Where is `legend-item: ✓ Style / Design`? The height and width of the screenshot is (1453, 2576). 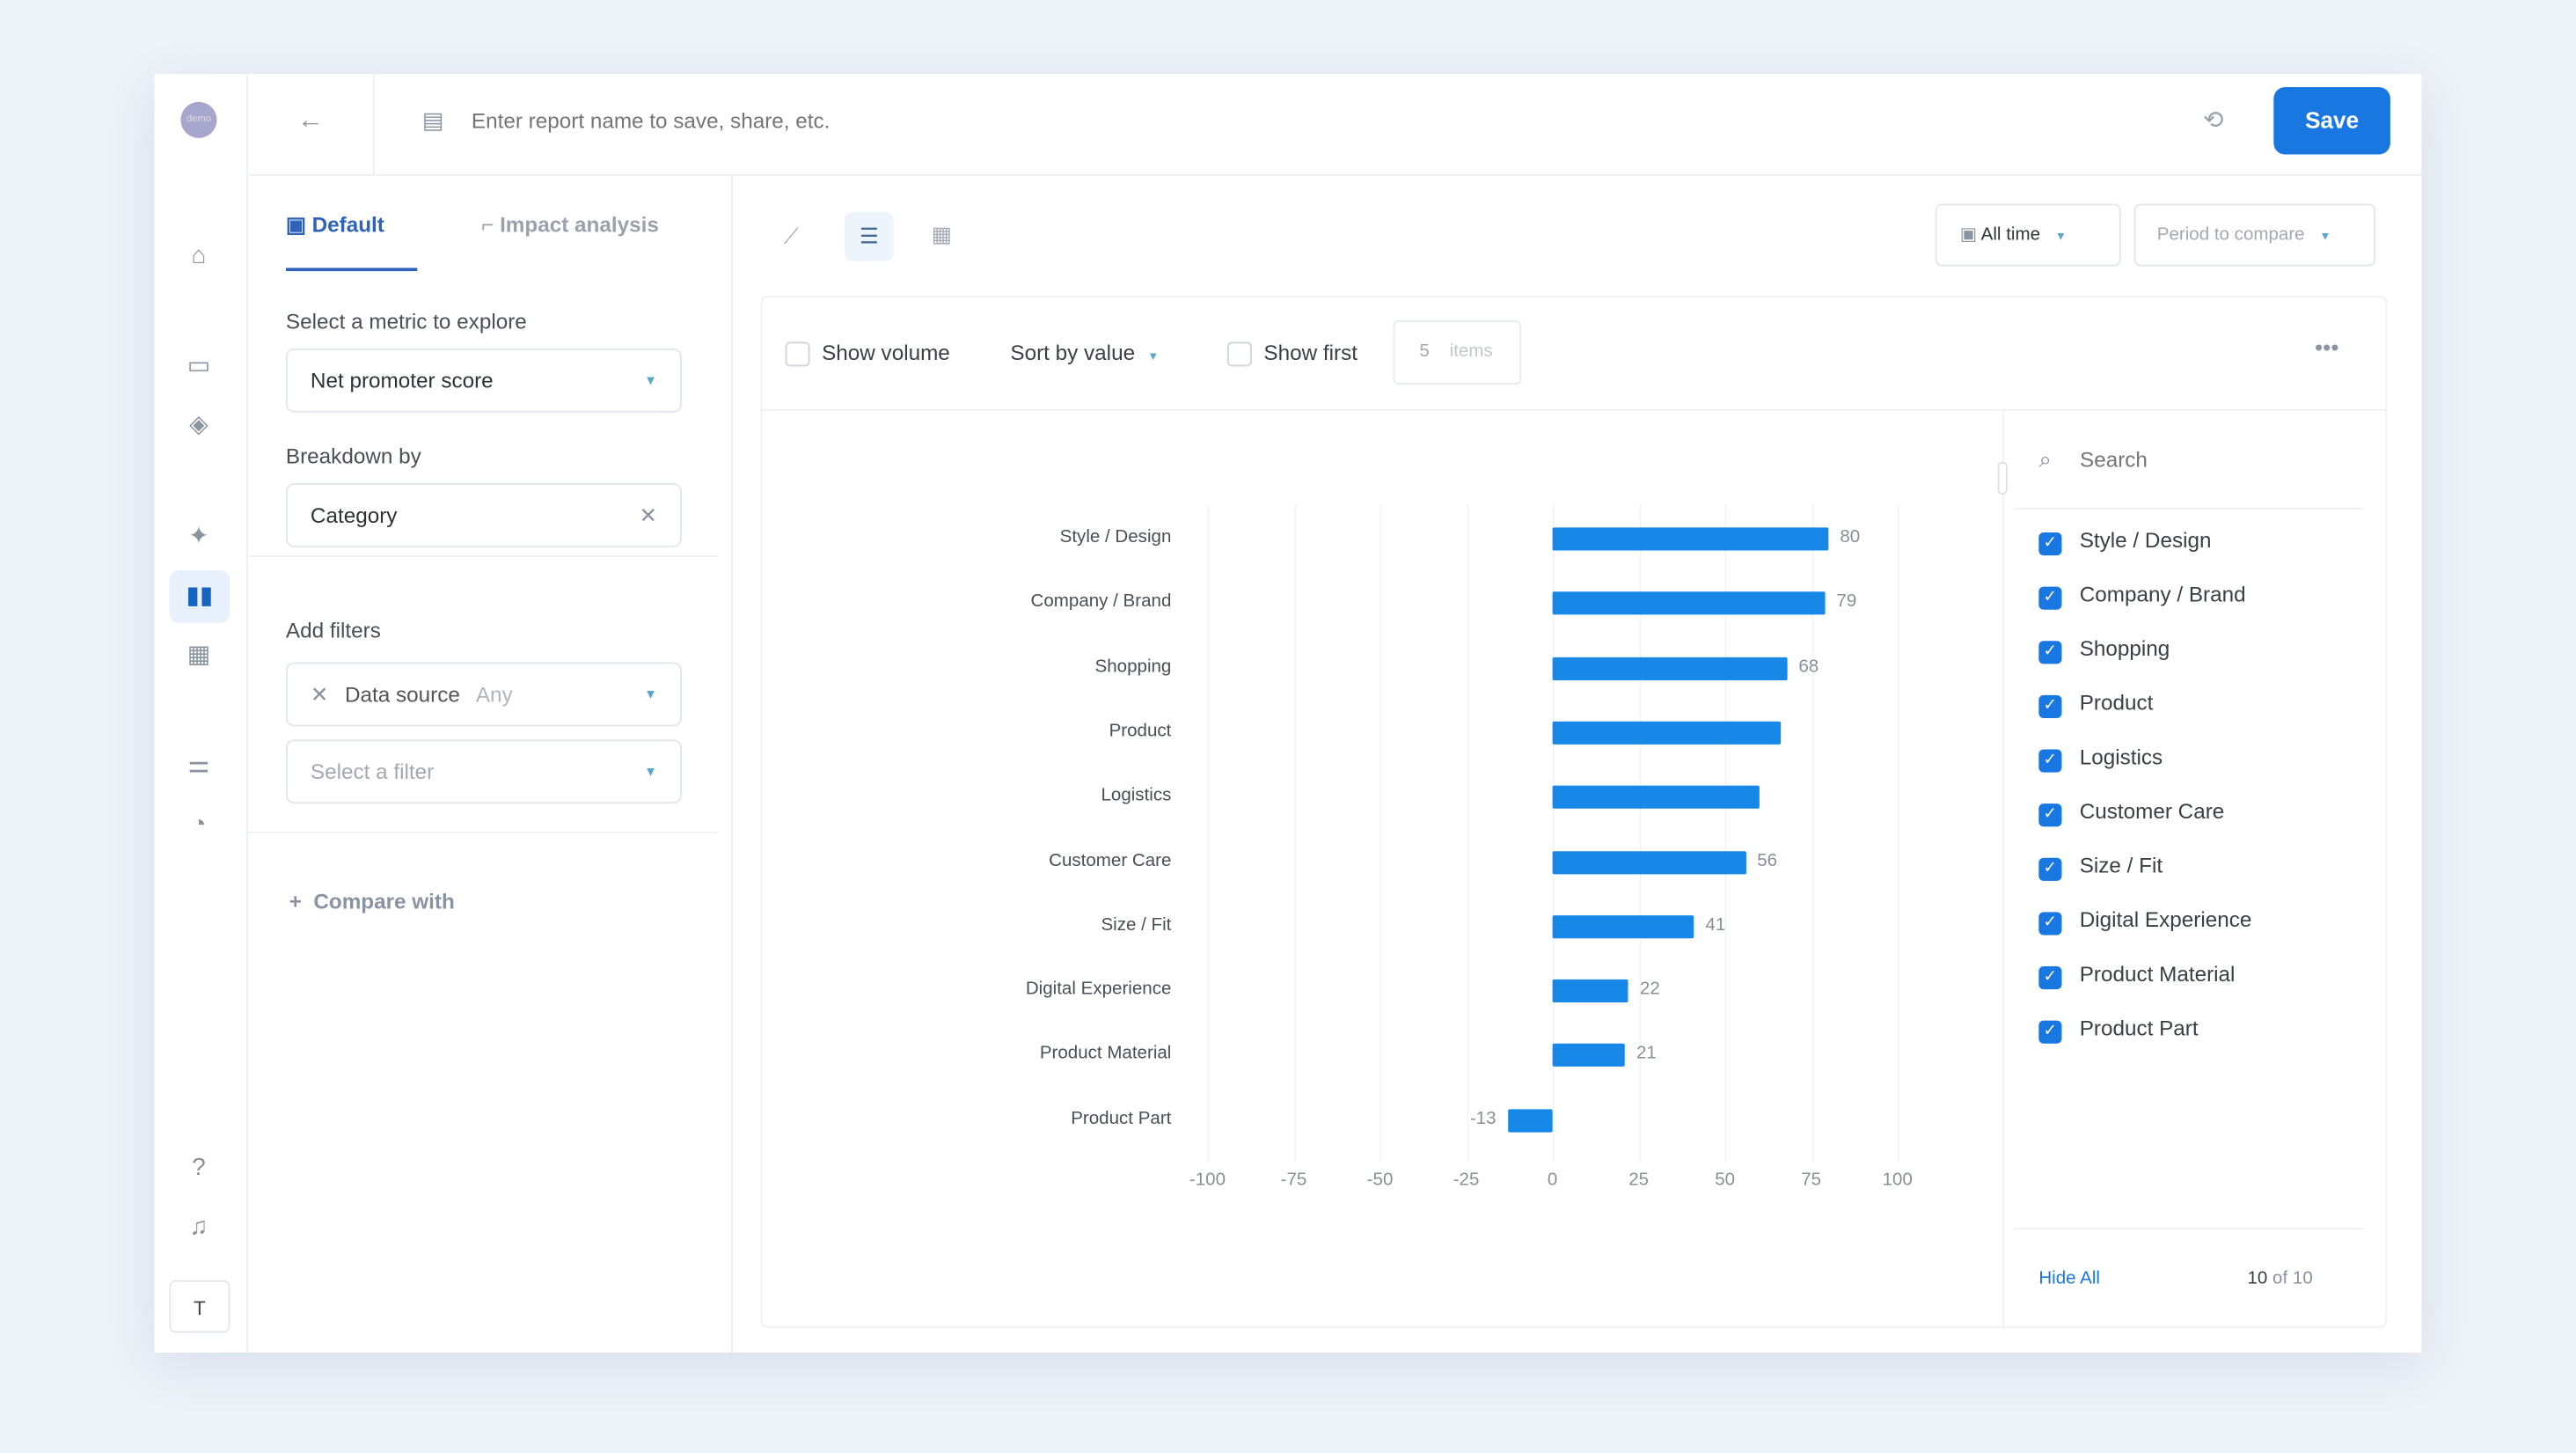
legend-item: ✓ Style / Design is located at coordinates (2125, 541).